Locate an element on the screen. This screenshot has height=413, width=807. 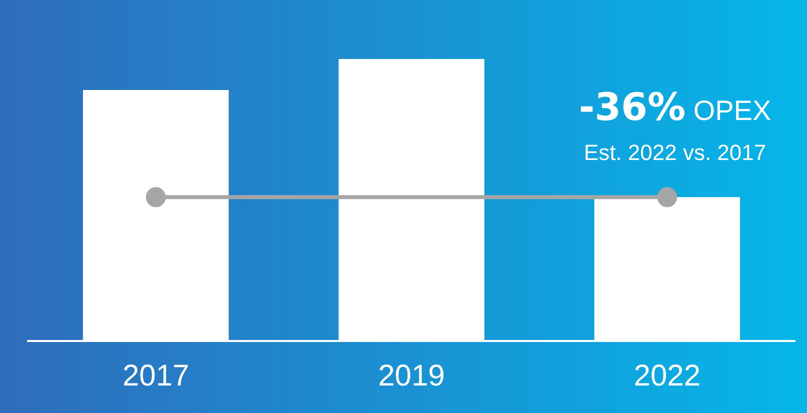
x-tick-label: 2019 is located at coordinates (411, 375).